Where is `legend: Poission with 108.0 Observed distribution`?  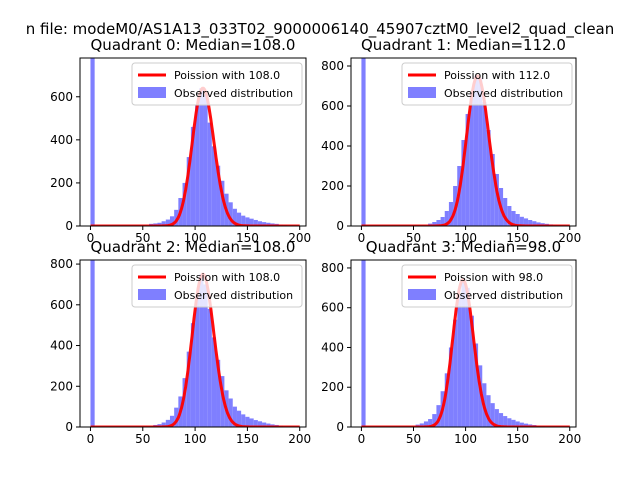 legend: Poission with 108.0 Observed distribution is located at coordinates (217, 286).